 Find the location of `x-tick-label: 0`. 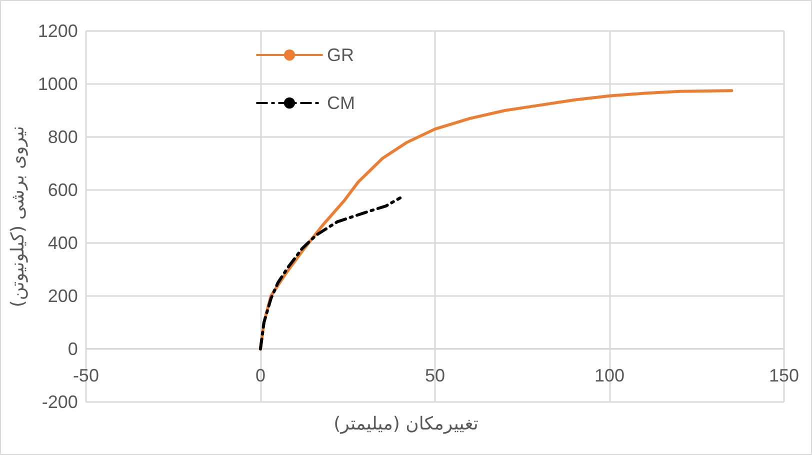

x-tick-label: 0 is located at coordinates (260, 376).